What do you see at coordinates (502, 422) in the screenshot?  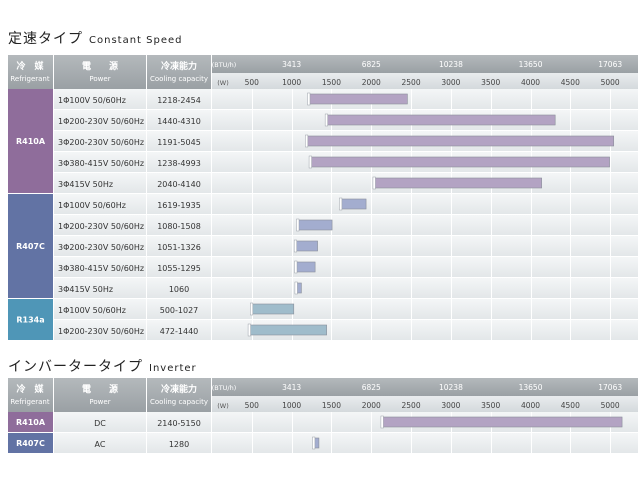 I see `inverter-range-bar` at bounding box center [502, 422].